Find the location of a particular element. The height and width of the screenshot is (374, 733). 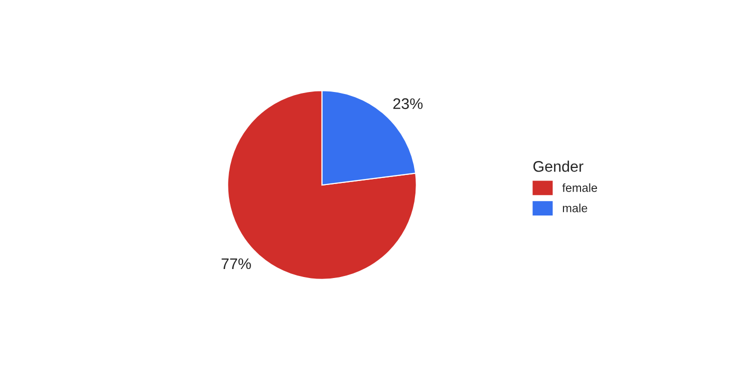

data-label: 23% is located at coordinates (408, 104).